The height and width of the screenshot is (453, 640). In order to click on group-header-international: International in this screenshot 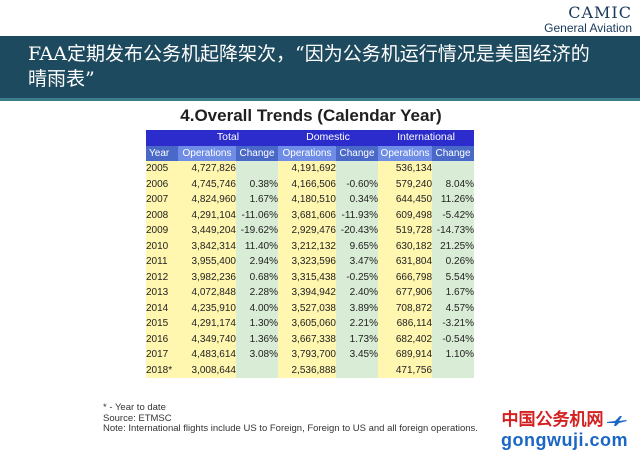, I will do `click(426, 138)`.